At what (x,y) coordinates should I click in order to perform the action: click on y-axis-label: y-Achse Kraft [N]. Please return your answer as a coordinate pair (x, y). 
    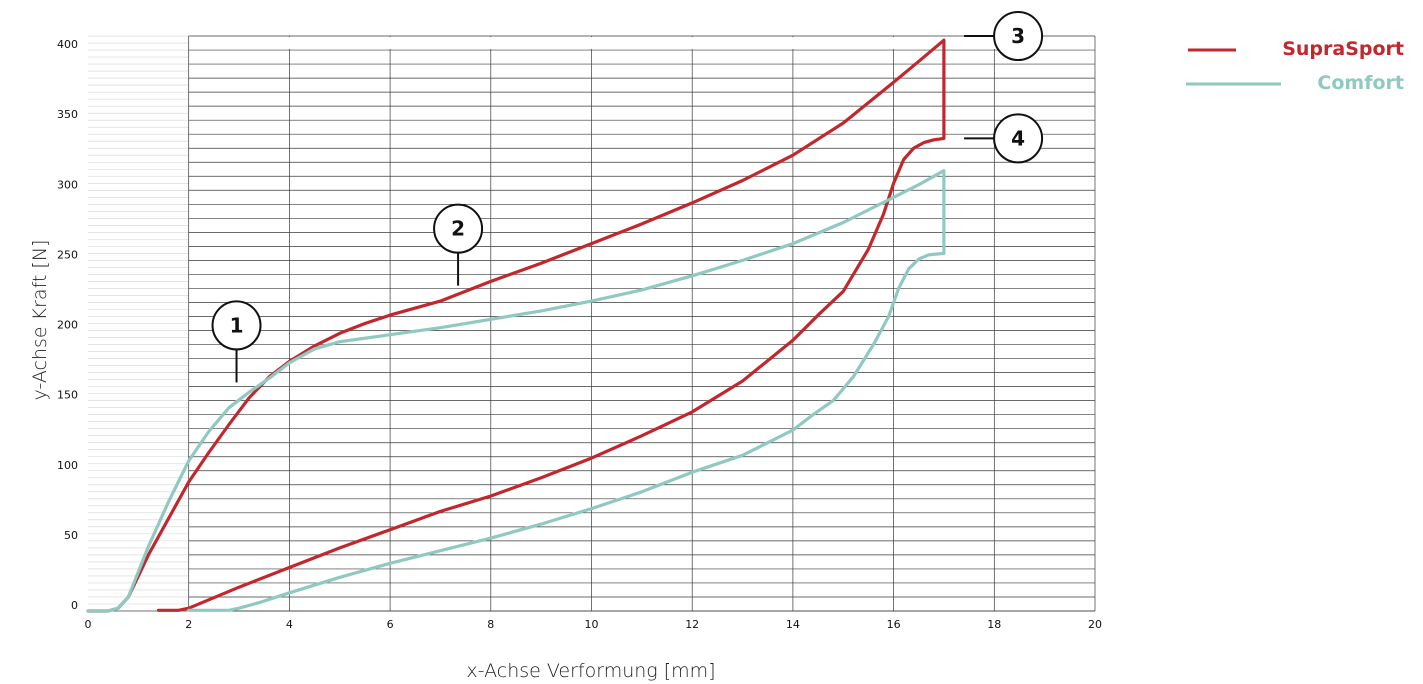
    Looking at the image, I should click on (40, 320).